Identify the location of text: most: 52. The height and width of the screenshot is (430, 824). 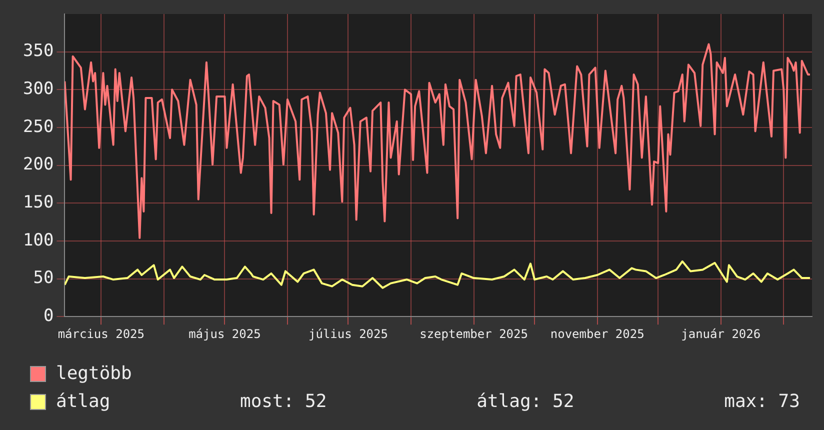
(283, 402).